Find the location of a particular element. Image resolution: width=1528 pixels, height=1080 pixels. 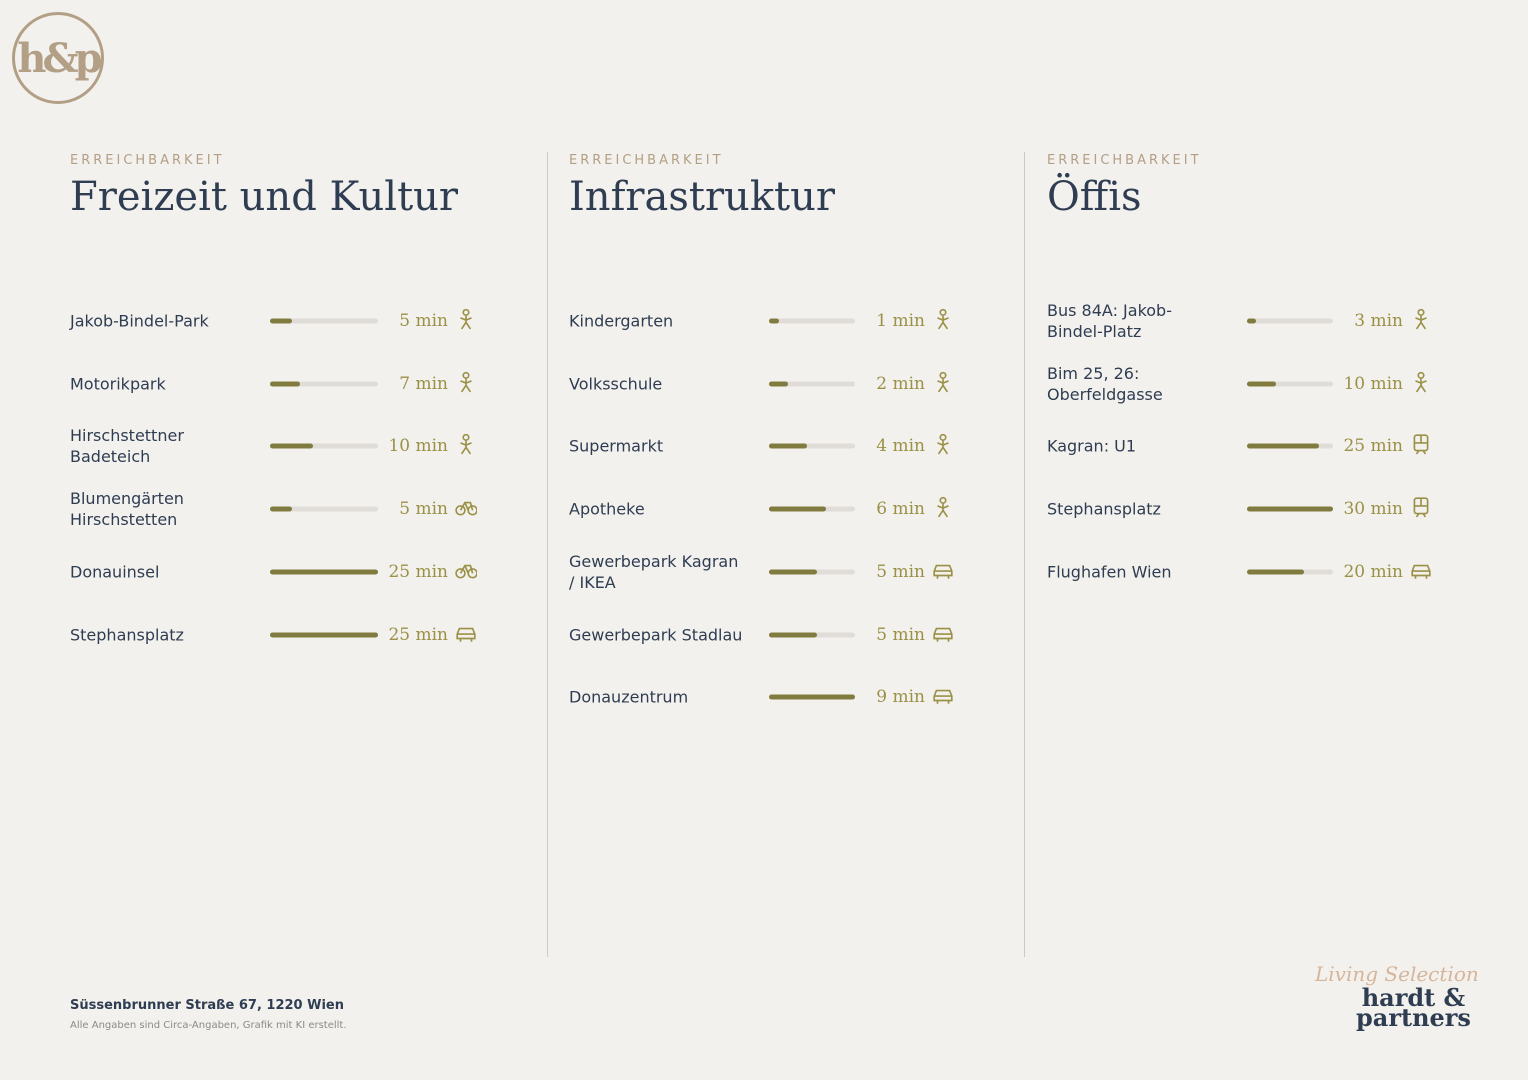

column-title: Freizeit und Kultur is located at coordinates (264, 197).